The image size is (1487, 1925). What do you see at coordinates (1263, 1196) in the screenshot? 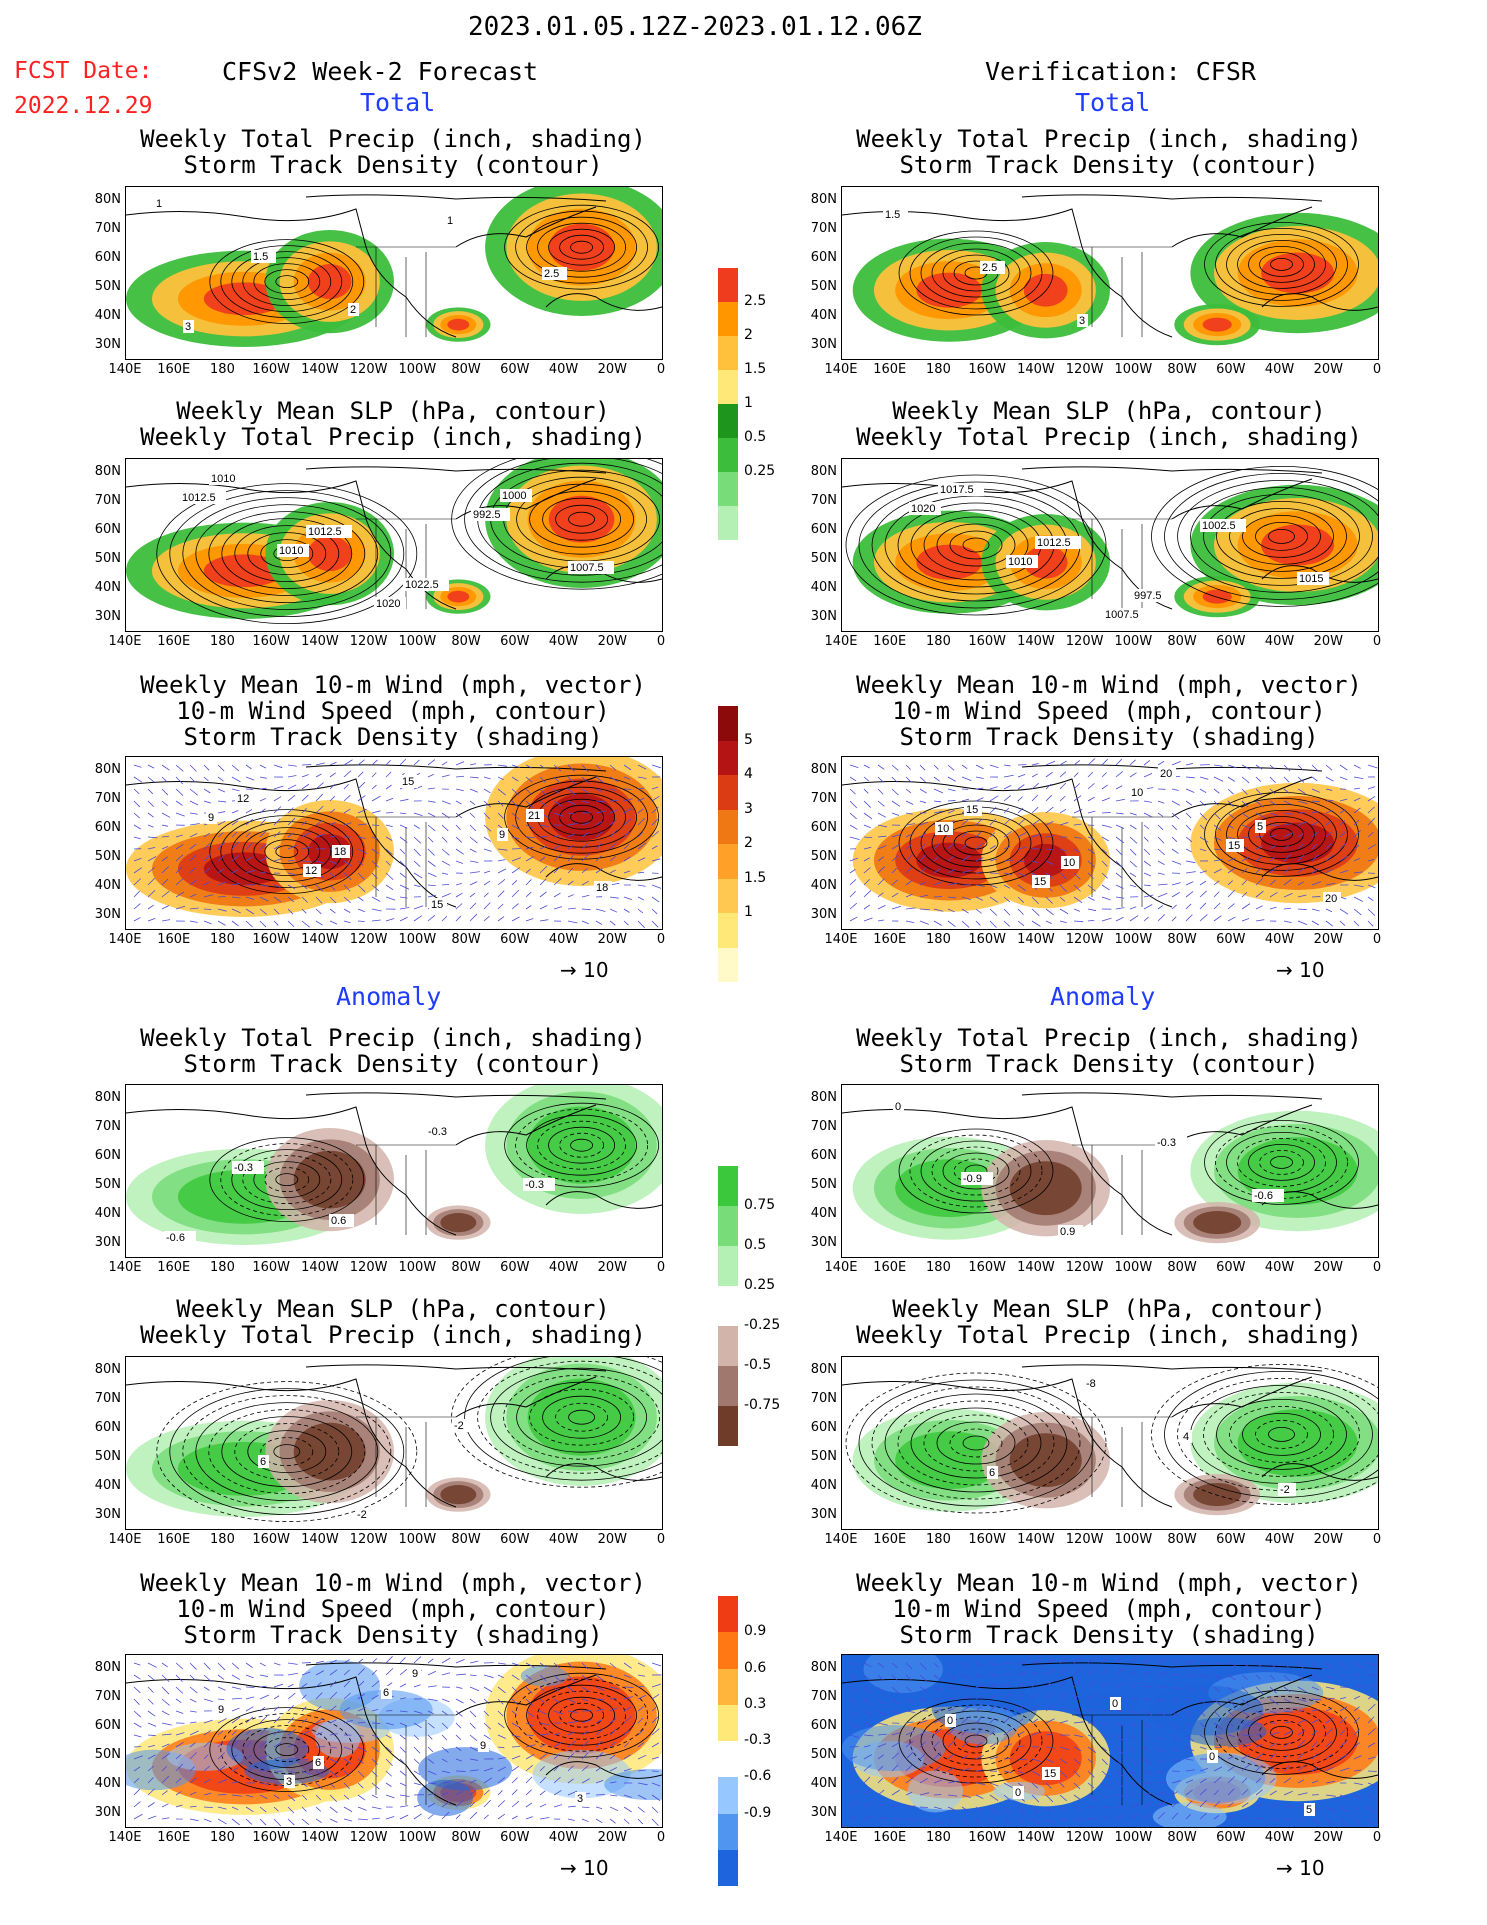
I see `contour-label: -0.6` at bounding box center [1263, 1196].